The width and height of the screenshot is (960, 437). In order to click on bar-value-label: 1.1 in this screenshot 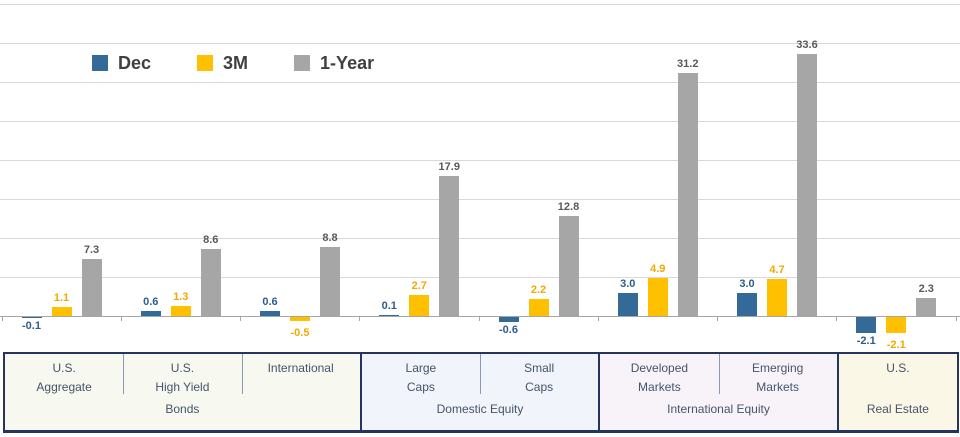, I will do `click(61, 298)`.